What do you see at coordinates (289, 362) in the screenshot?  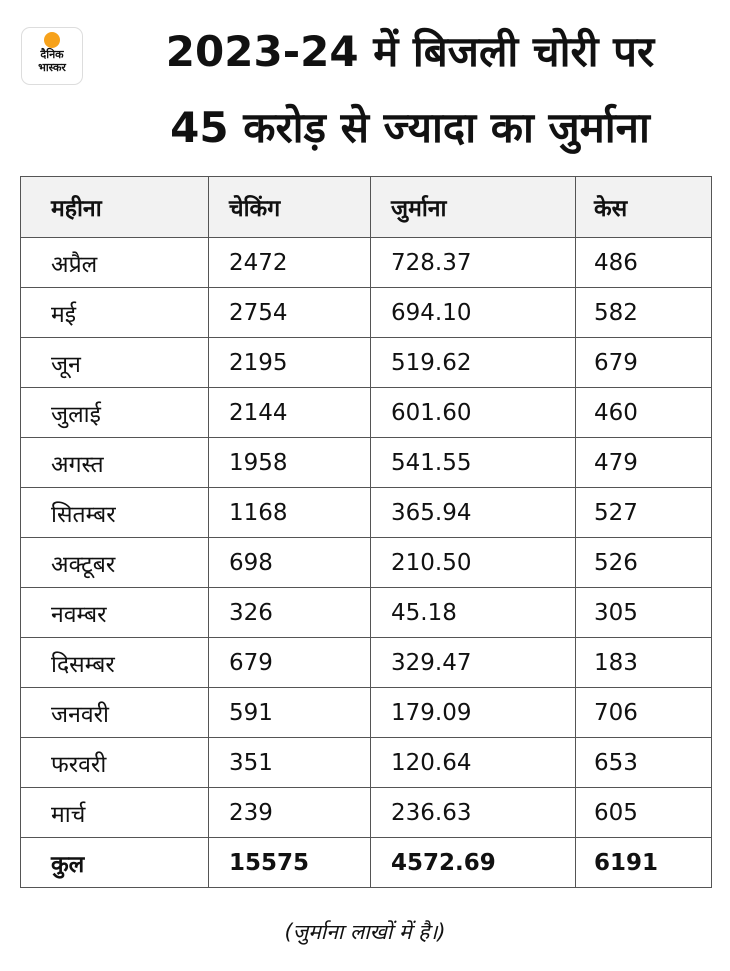 I see `table-cell: 2195` at bounding box center [289, 362].